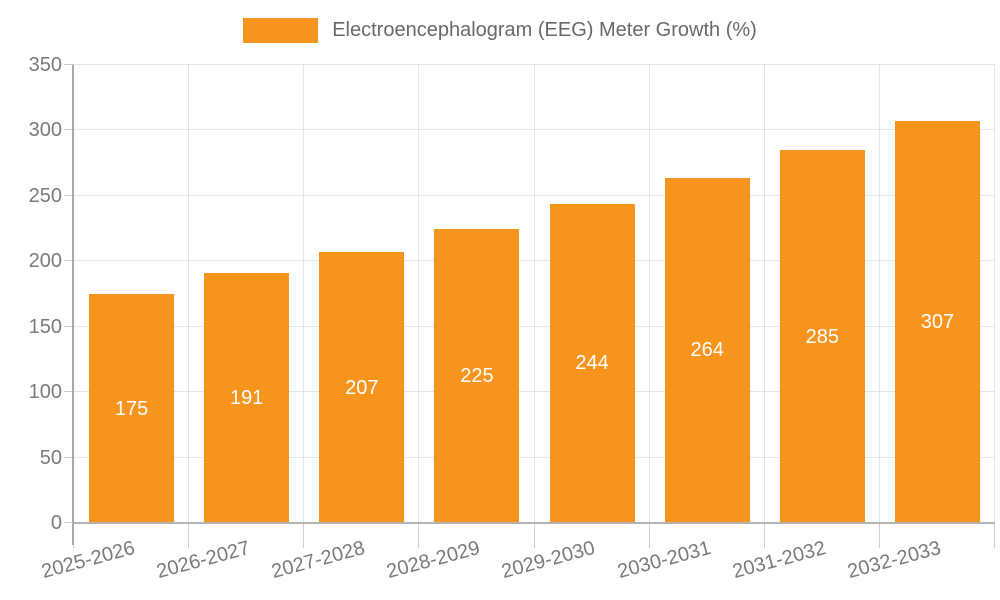 Image resolution: width=1000 pixels, height=600 pixels. Describe the element at coordinates (281, 30) in the screenshot. I see `legend-swatch` at that location.